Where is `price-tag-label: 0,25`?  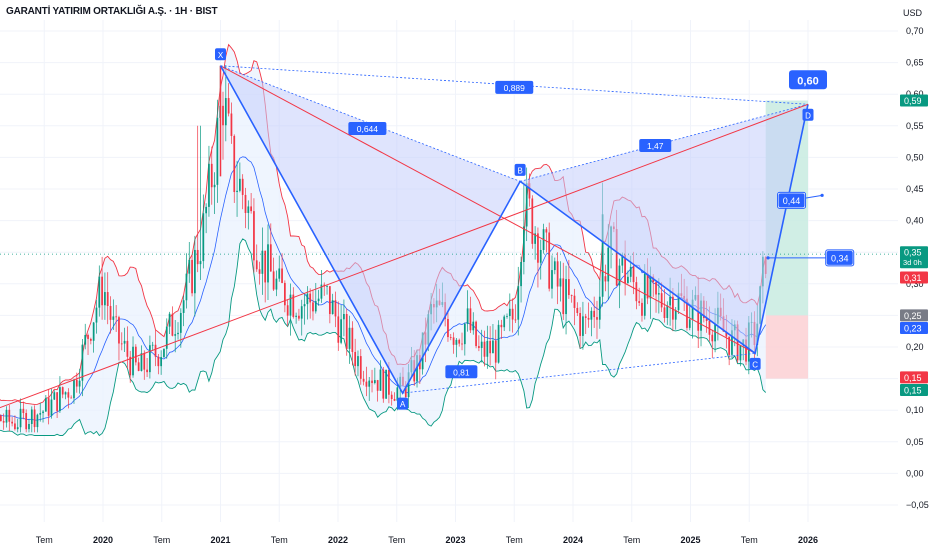 price-tag-label: 0,25 is located at coordinates (913, 316).